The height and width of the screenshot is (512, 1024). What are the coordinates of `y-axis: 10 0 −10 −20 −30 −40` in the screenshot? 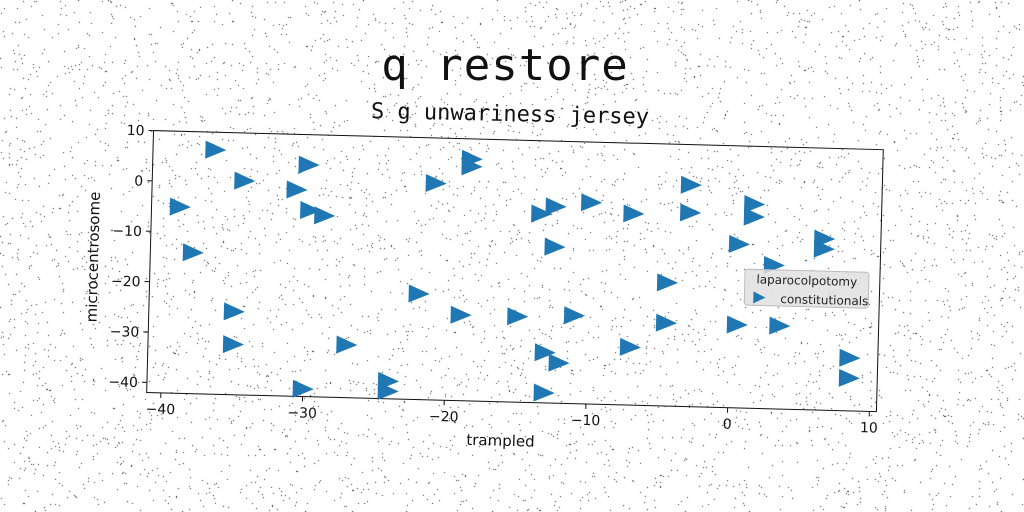 It's located at (131, 257).